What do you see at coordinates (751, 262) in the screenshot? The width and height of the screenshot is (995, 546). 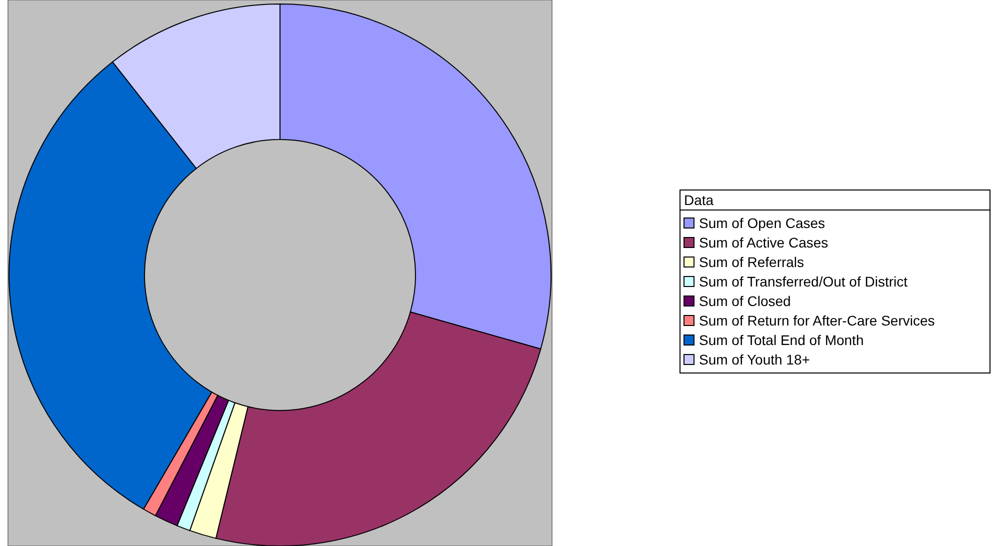 I see `legend-label: Sum of Referrals` at bounding box center [751, 262].